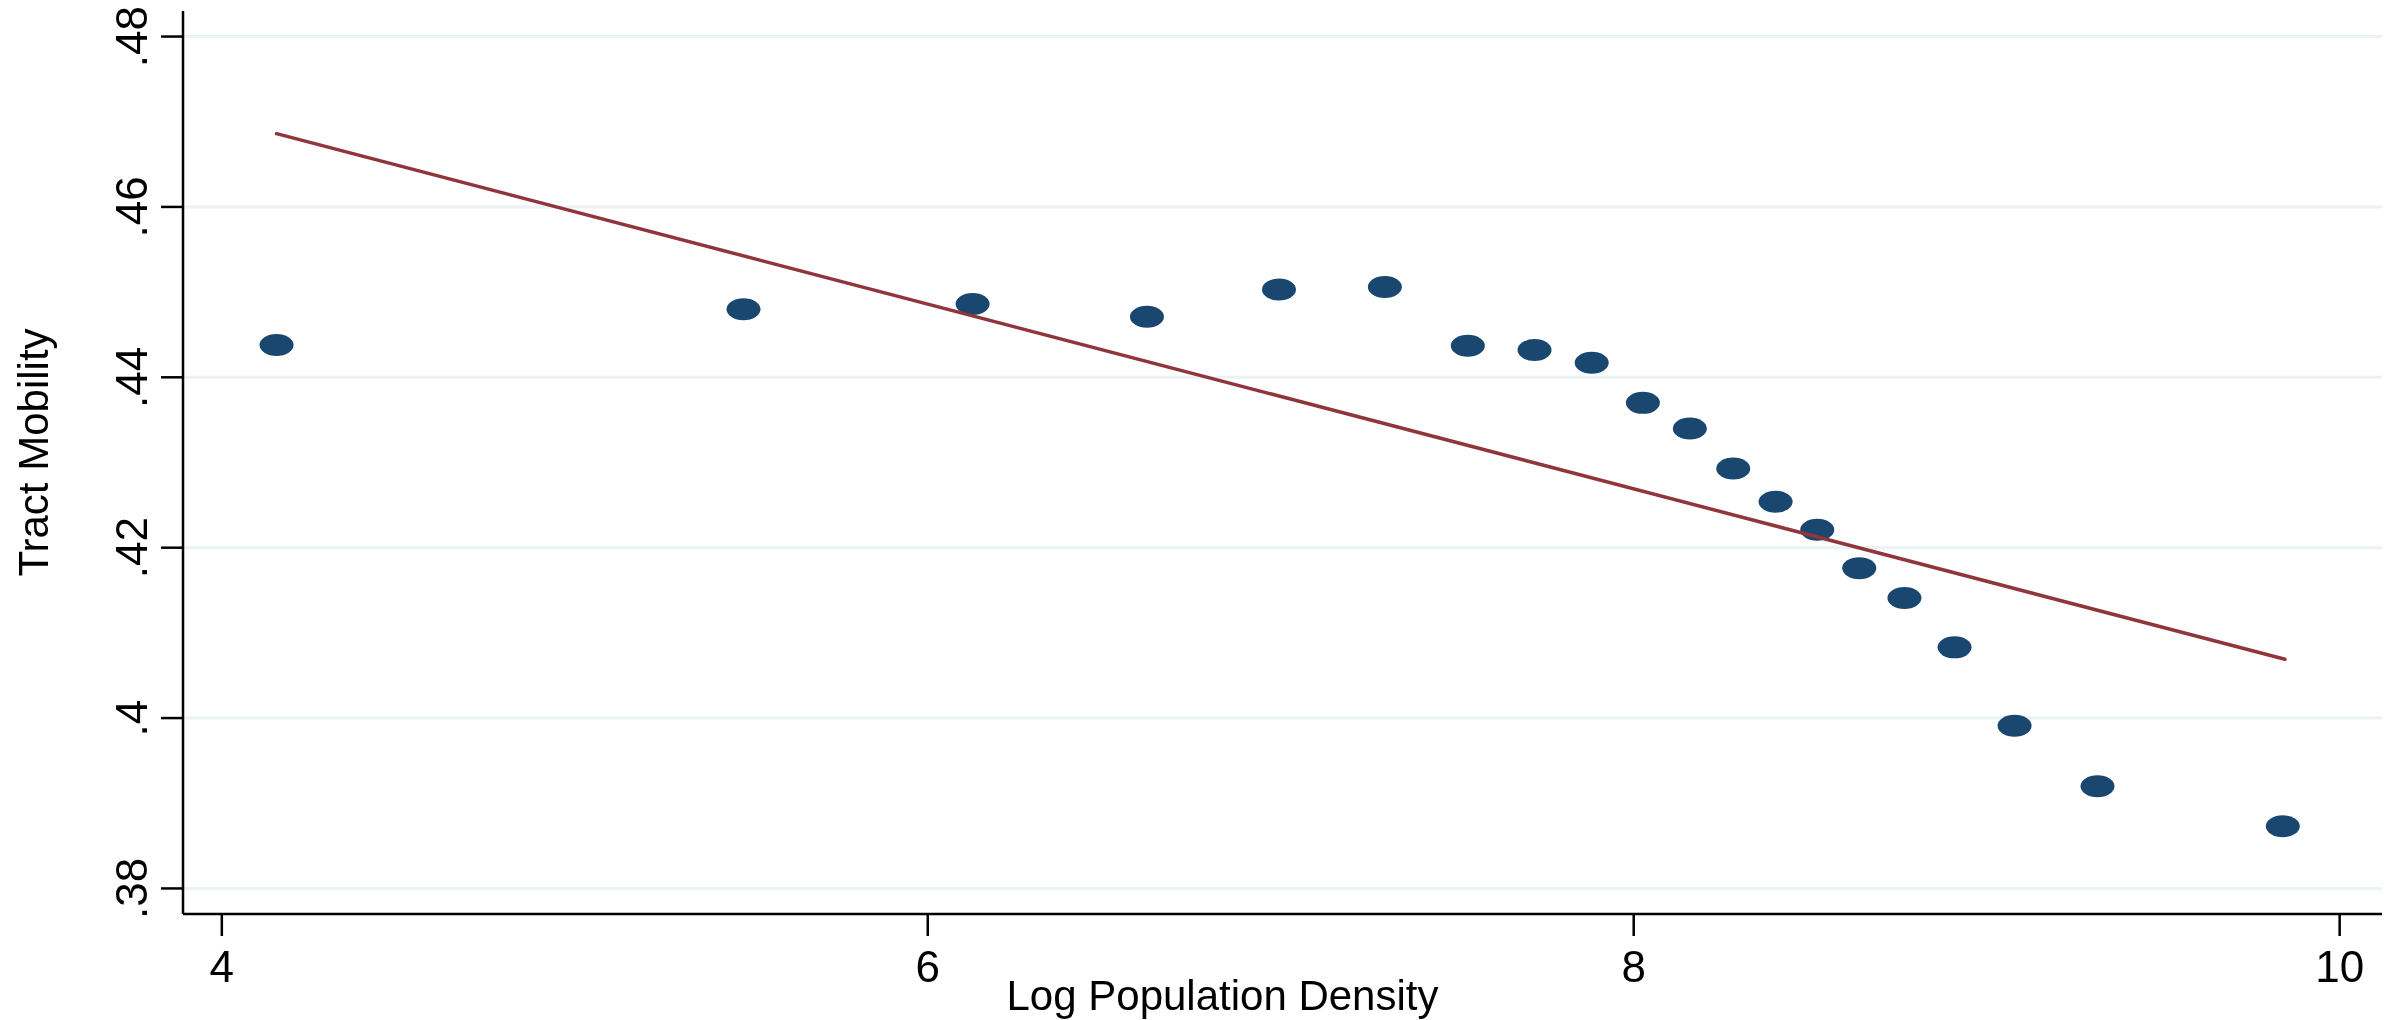 The width and height of the screenshot is (2407, 1020). What do you see at coordinates (131, 207) in the screenshot?
I see `y-tick-label: .46` at bounding box center [131, 207].